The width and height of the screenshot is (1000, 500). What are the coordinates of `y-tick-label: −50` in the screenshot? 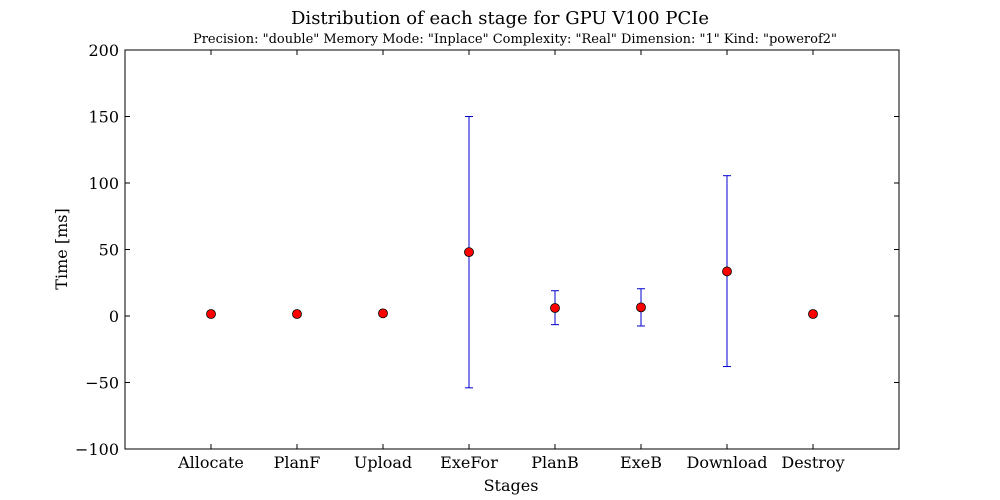 It's located at (102, 383).